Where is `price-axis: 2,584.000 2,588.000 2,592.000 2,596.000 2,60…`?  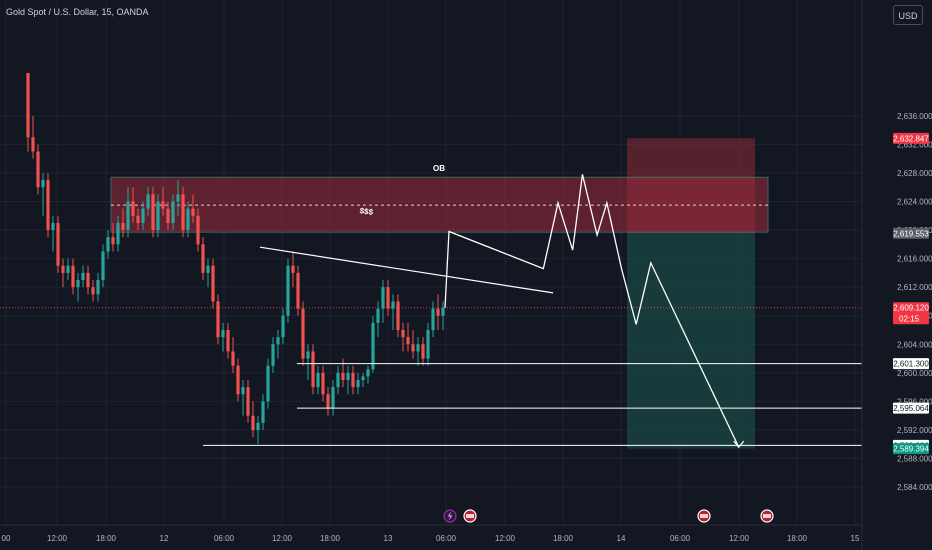
price-axis: 2,584.000 2,588.000 2,592.000 2,596.000 2,60… is located at coordinates (914, 302).